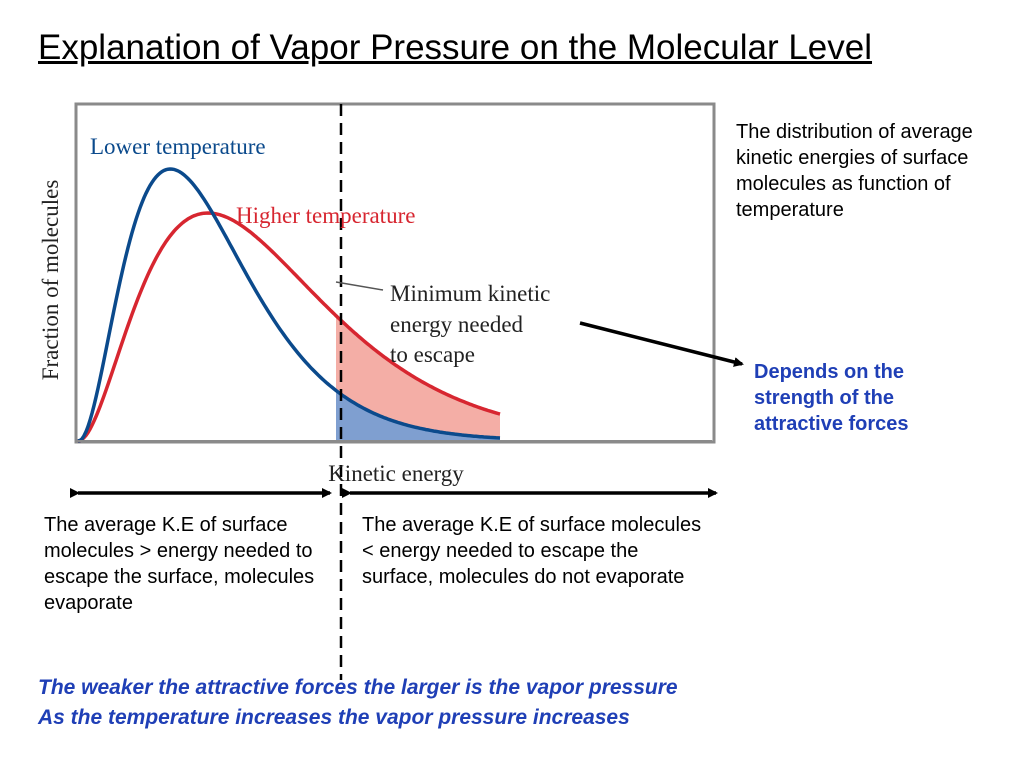 Image resolution: width=1024 pixels, height=768 pixels. Describe the element at coordinates (396, 473) in the screenshot. I see `x-axis-label: Kinetic energy` at that location.